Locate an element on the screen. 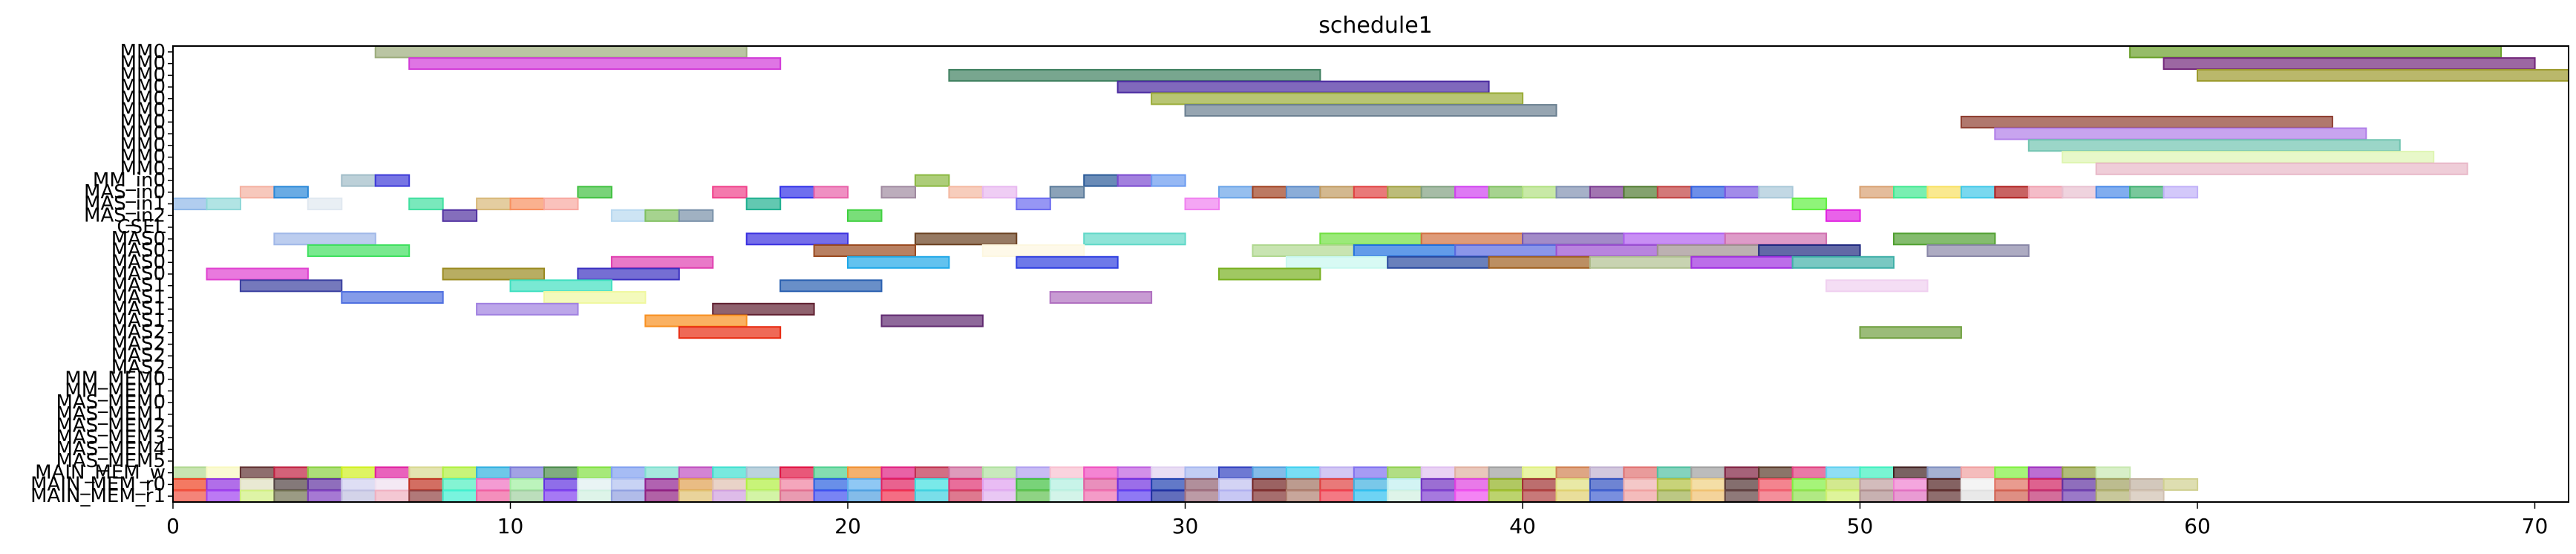 This screenshot has height=554, width=2576. x-tick-label: 60 is located at coordinates (2197, 526).